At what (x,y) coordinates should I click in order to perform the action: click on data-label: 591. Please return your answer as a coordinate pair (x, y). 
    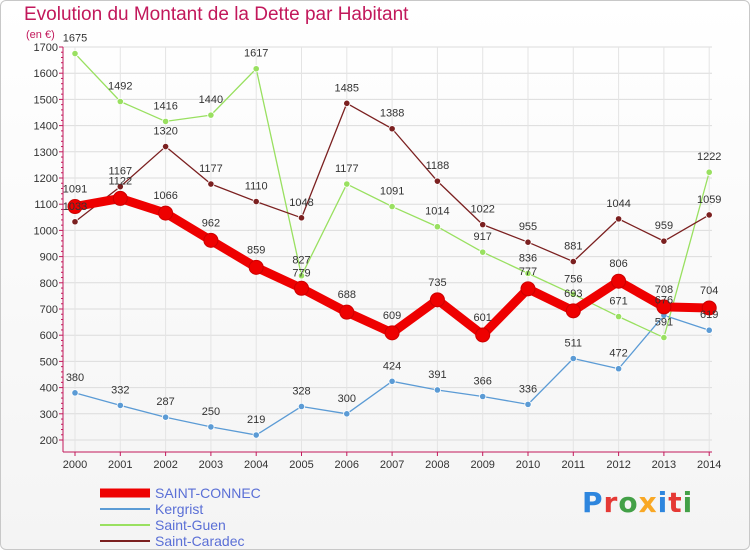
    Looking at the image, I should click on (664, 323).